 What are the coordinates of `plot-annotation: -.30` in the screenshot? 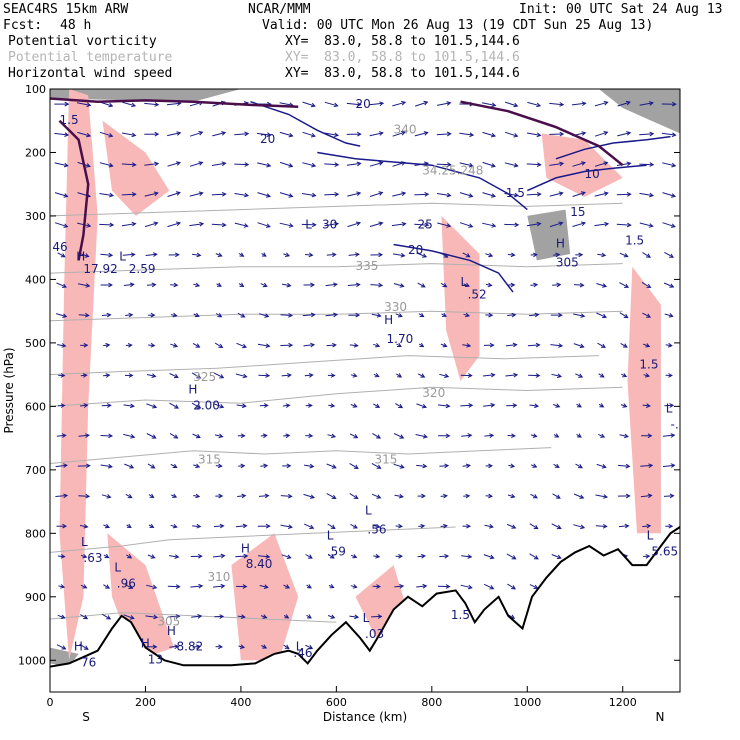 It's located at (682, 425).